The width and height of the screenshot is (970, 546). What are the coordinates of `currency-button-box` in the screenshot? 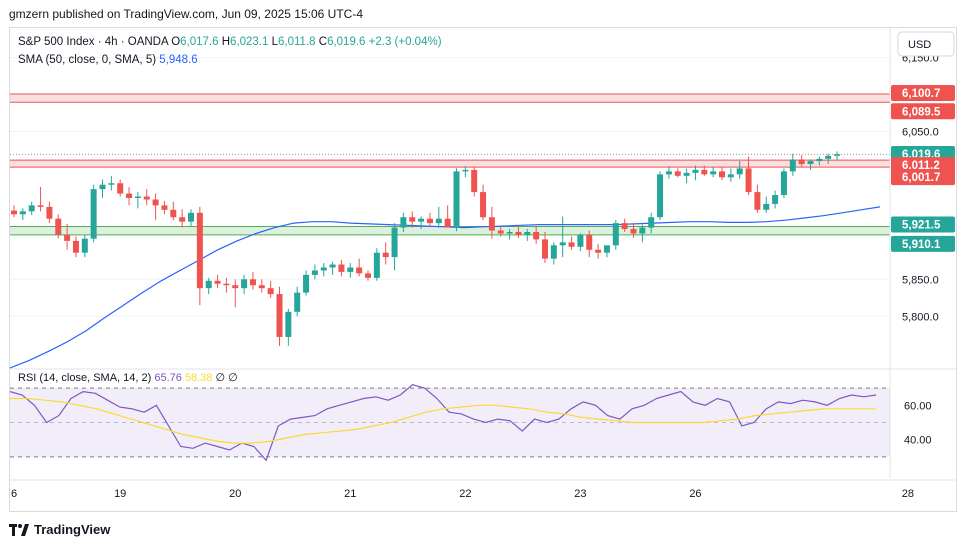 It's located at (926, 44).